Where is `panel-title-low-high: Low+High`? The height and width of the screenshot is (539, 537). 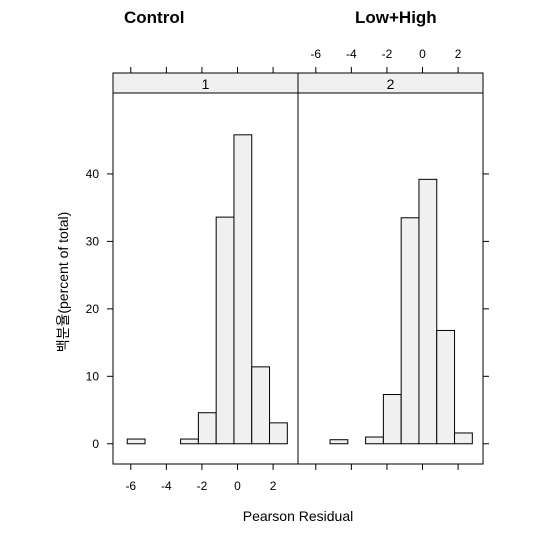
panel-title-low-high: Low+High is located at coordinates (396, 17).